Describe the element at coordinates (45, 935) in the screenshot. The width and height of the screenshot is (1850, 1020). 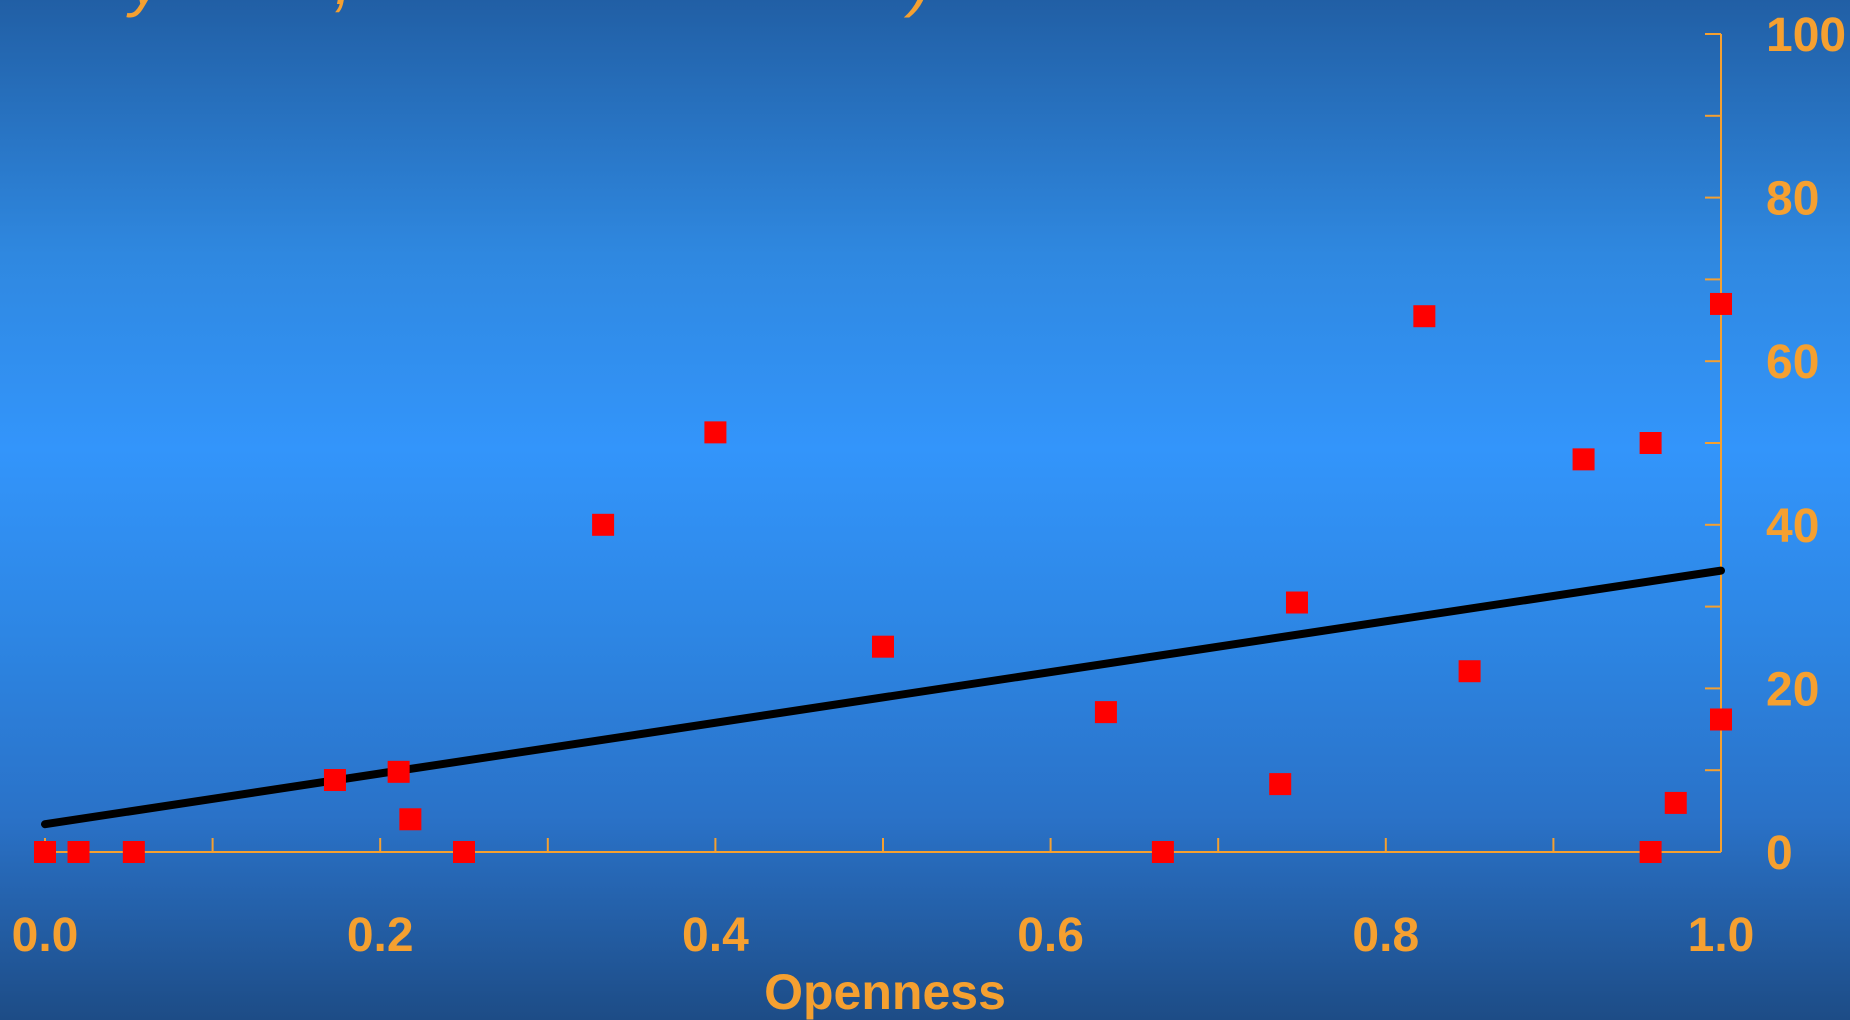
I see `x-tick-label: 0.0` at that location.